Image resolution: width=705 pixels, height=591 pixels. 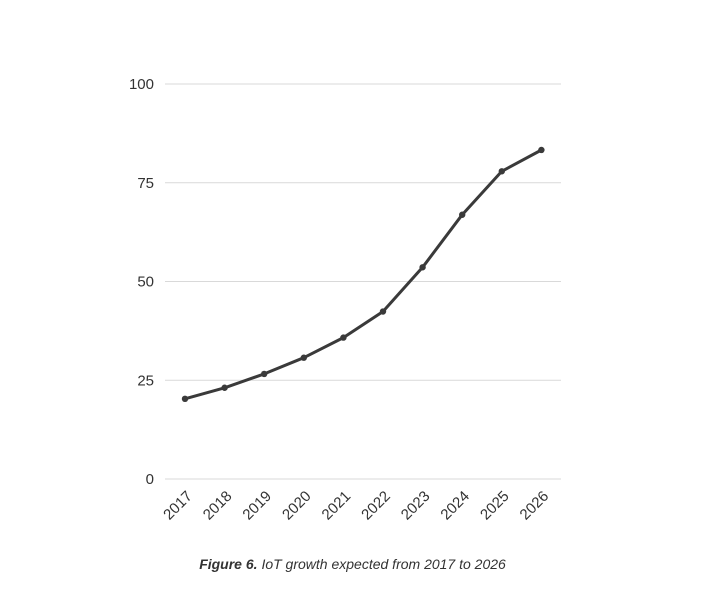 I want to click on x-tick-label: 2024, so click(x=455, y=506).